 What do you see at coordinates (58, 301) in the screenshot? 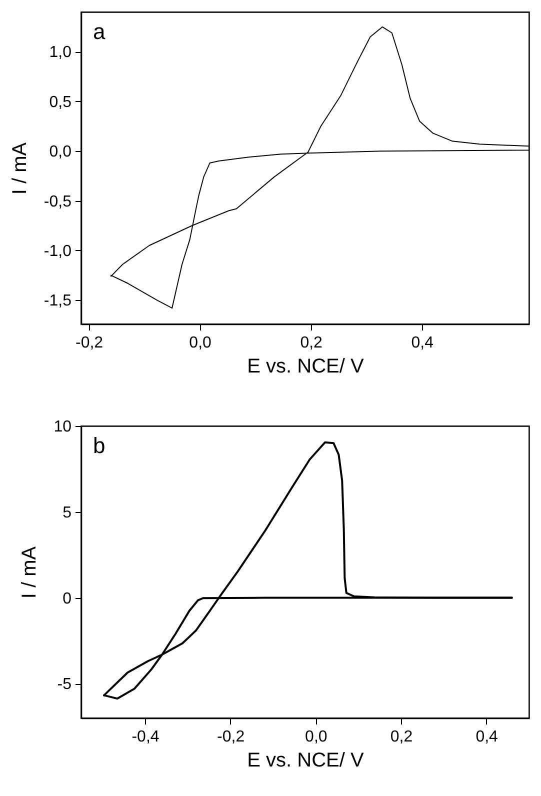
I see `y-tick-label: -1,5` at bounding box center [58, 301].